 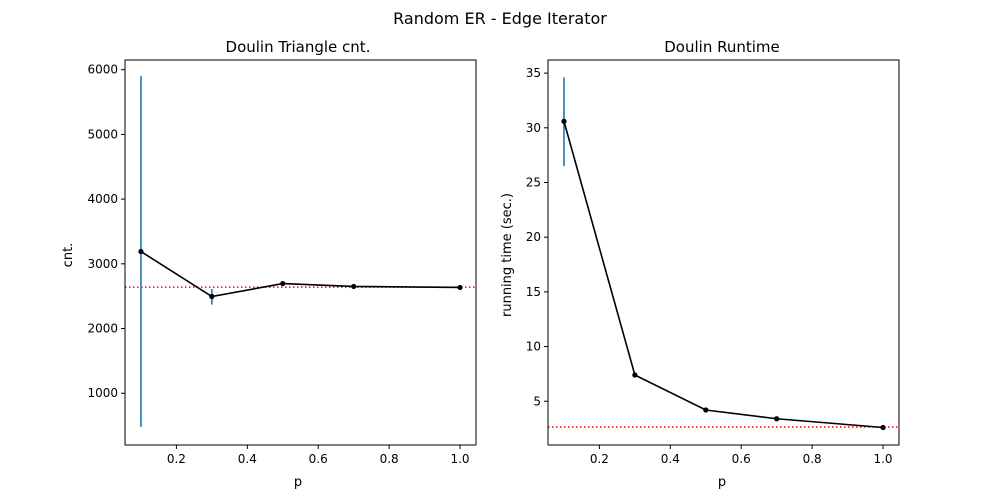 I want to click on y-tick-label: 10, so click(x=533, y=347).